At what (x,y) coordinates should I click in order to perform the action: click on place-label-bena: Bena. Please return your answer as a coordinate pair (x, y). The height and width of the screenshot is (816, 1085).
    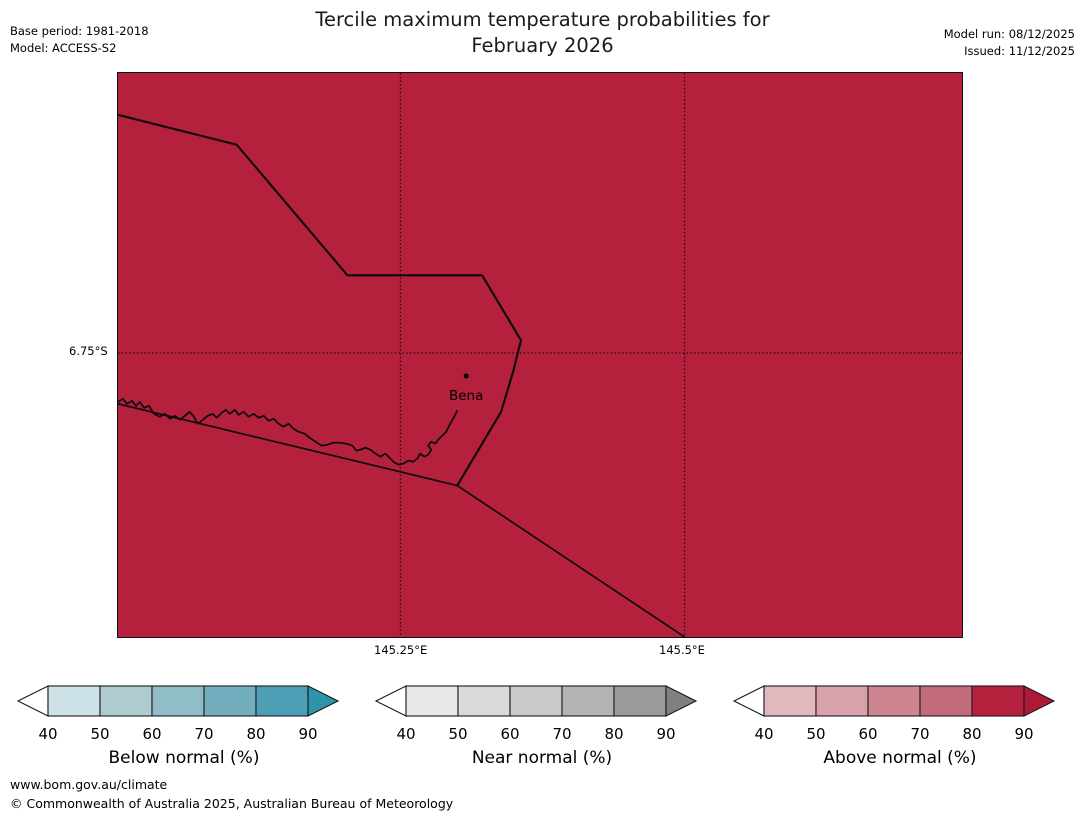
    Looking at the image, I should click on (466, 396).